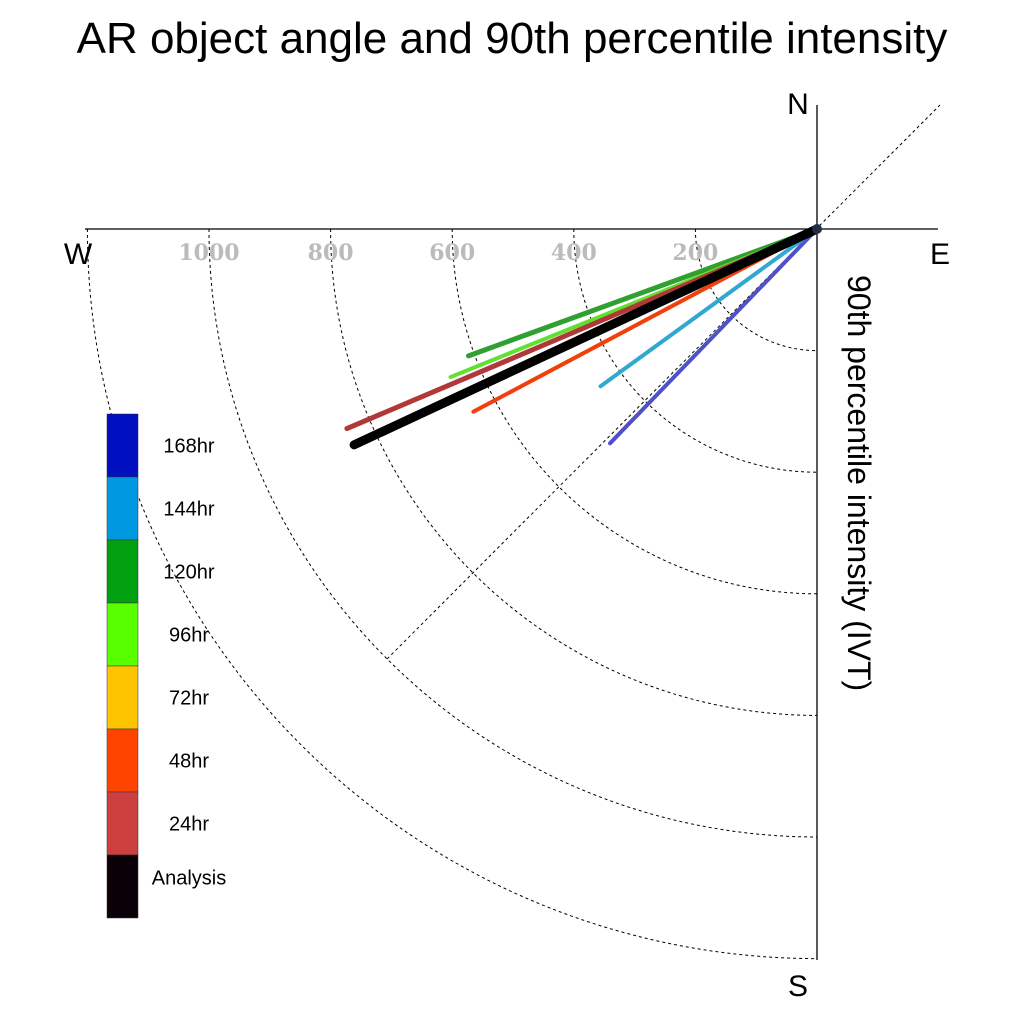 The width and height of the screenshot is (1024, 1024). What do you see at coordinates (122, 571) in the screenshot?
I see `legend-swatch-120hr` at bounding box center [122, 571].